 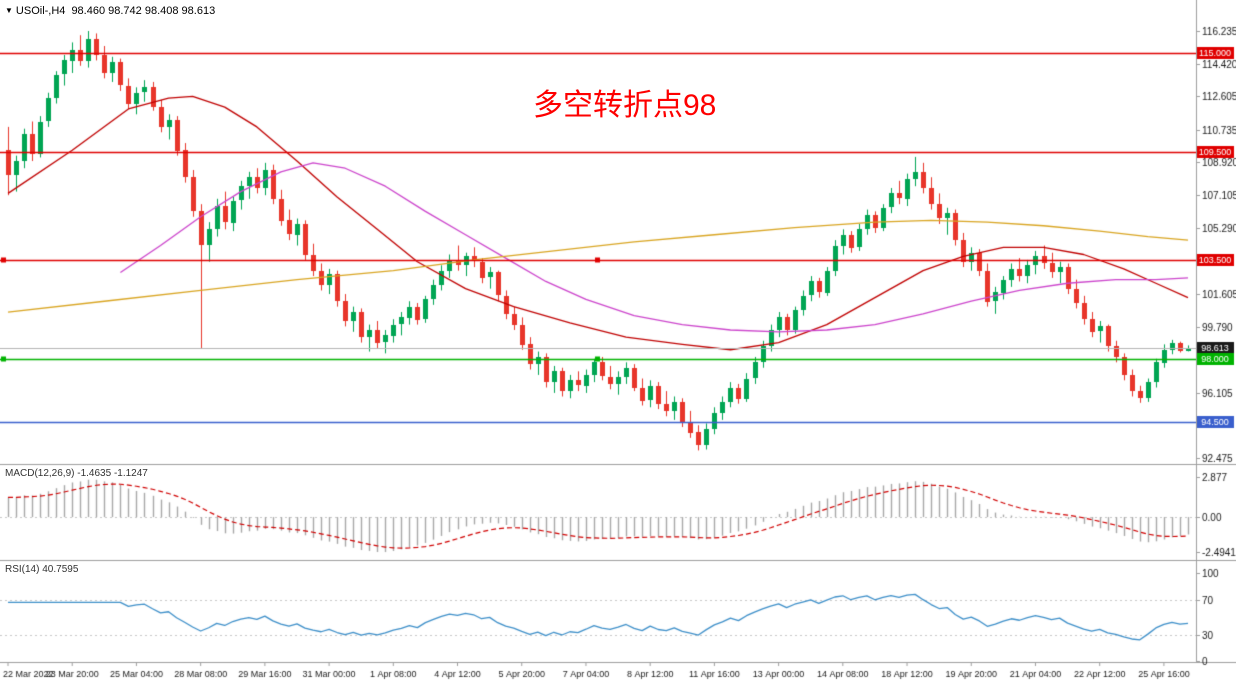 I want to click on symbol-name: USOil-,H4, so click(x=40, y=11).